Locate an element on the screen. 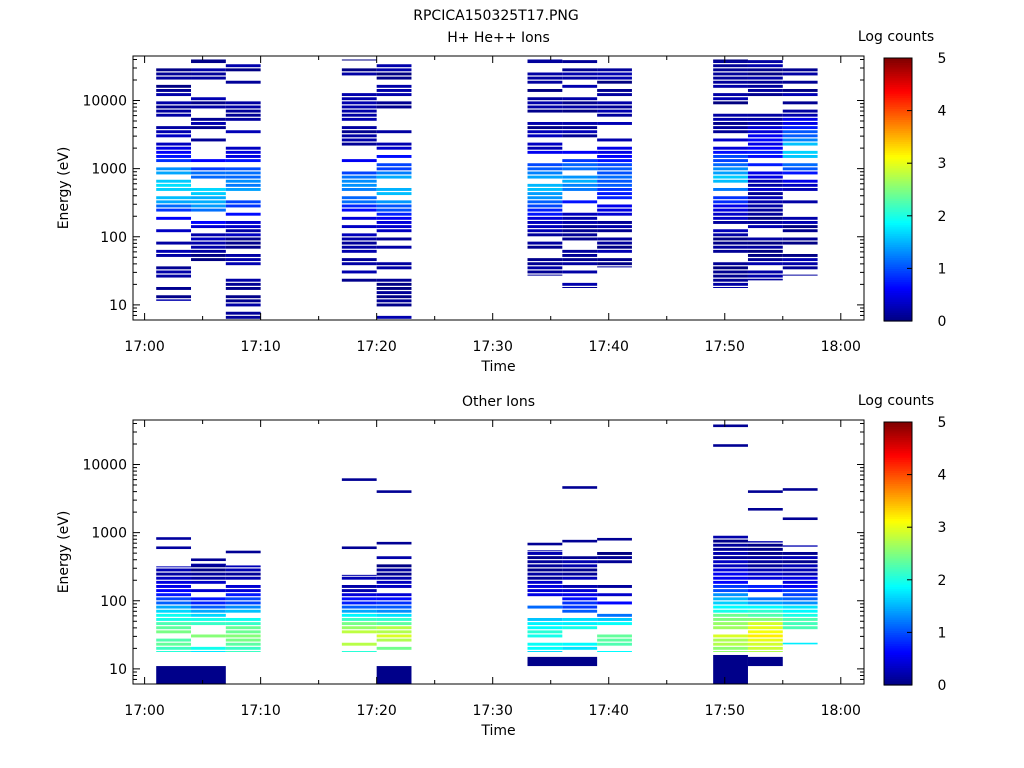  colorbar-frame is located at coordinates (898, 189).